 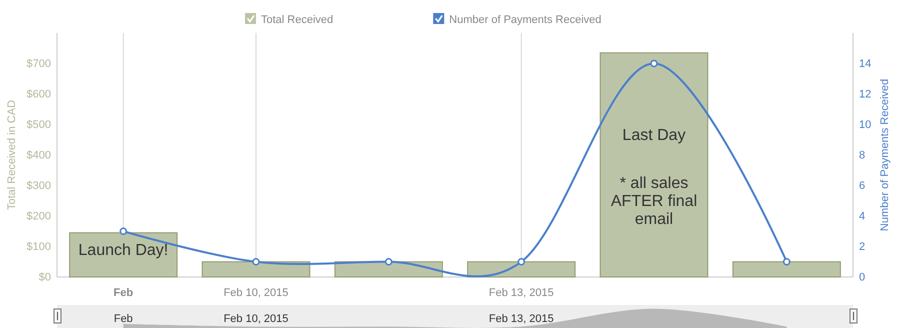 What do you see at coordinates (525, 20) in the screenshot?
I see `legend-label: Number of Payments Received` at bounding box center [525, 20].